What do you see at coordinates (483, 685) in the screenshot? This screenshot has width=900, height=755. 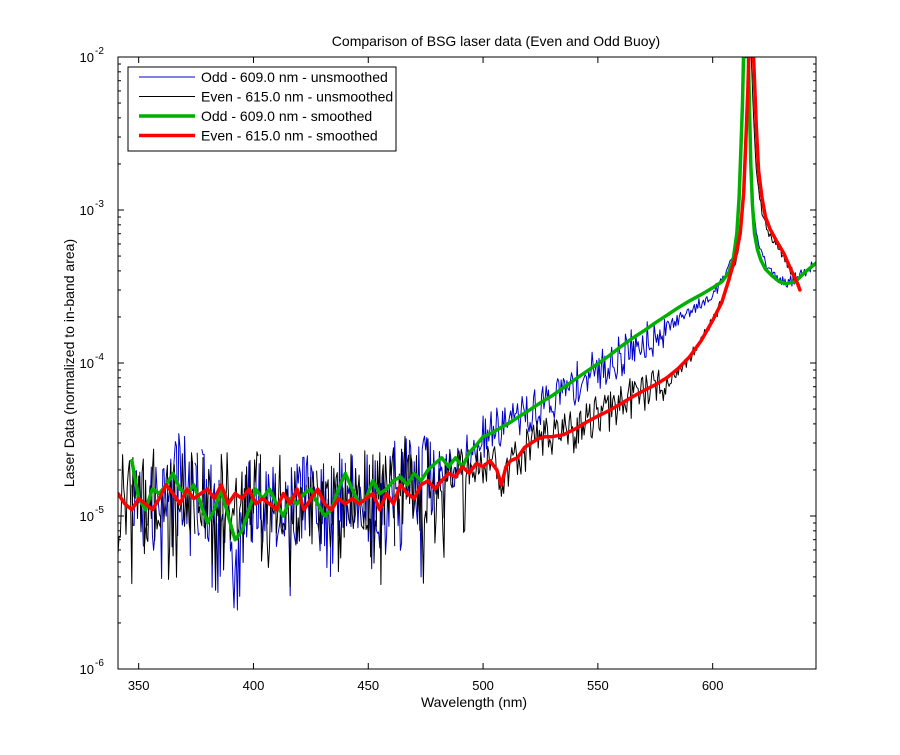 I see `x-tick-label: 500` at bounding box center [483, 685].